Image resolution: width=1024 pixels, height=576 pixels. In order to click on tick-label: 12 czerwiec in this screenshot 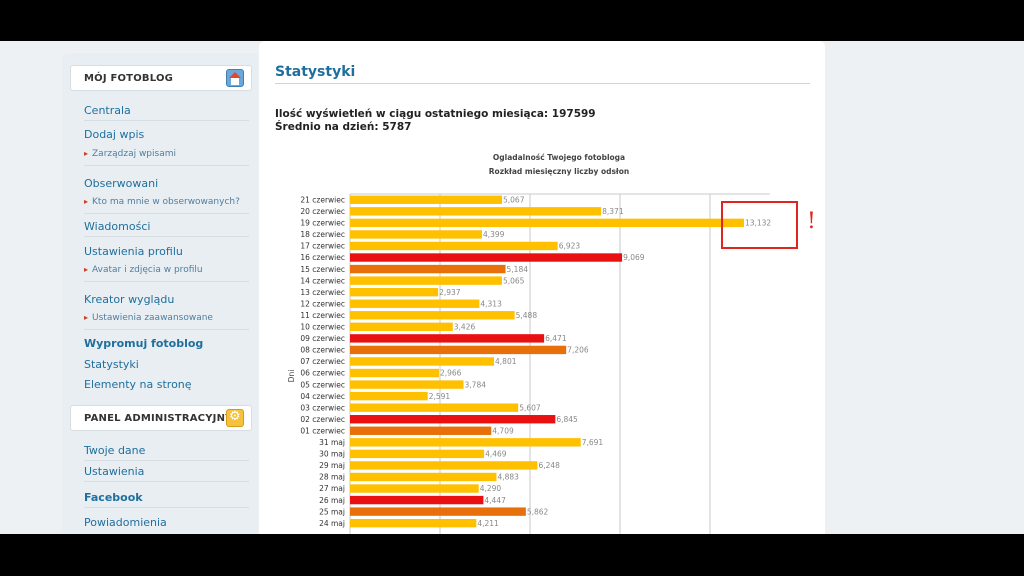, I will do `click(322, 303)`.